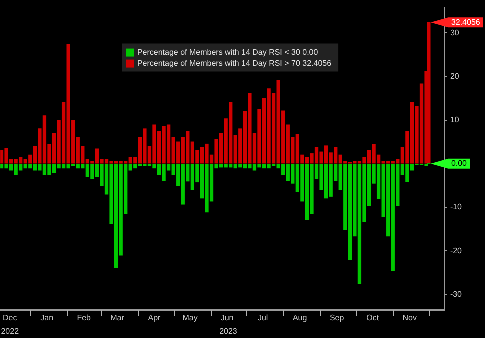 The height and width of the screenshot is (338, 485). I want to click on x-tick-label: Jan, so click(47, 317).